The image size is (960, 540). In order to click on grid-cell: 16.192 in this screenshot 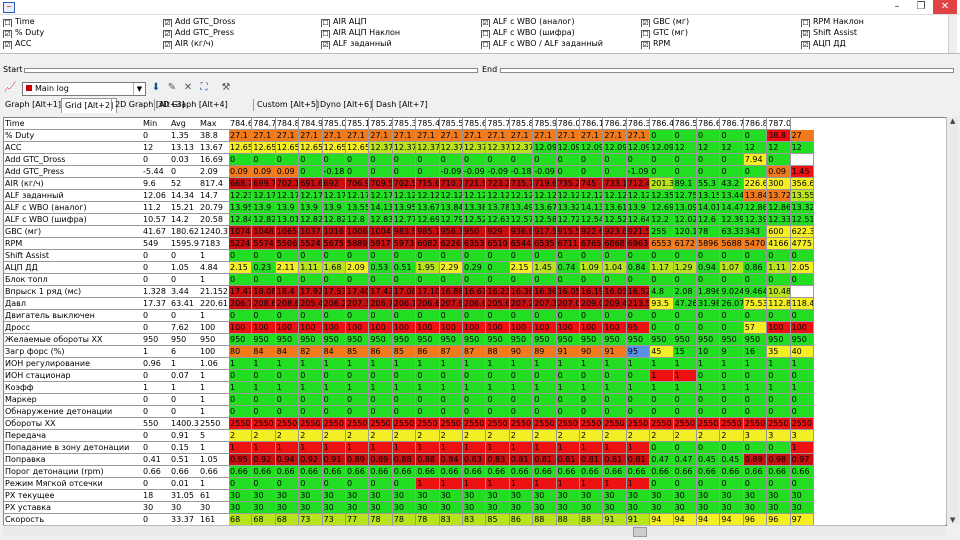, I will do `click(592, 292)`.